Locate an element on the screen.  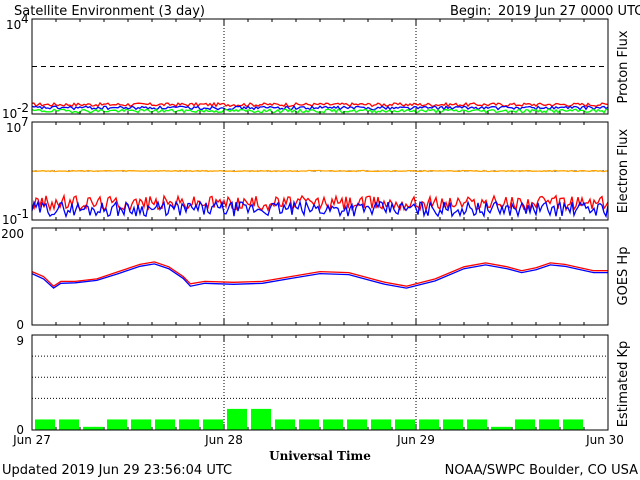
x-tick-label-jun-27: Jun 27 is located at coordinates (31, 440).